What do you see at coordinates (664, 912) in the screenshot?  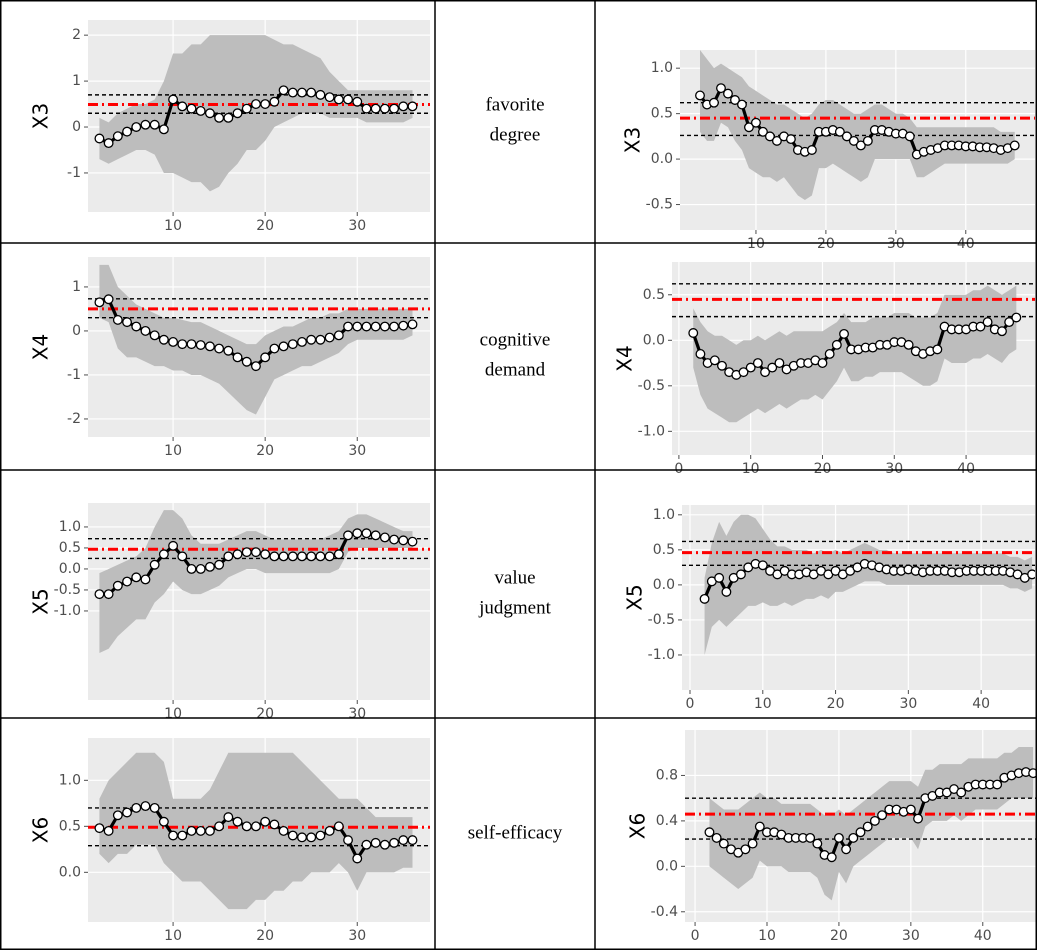 I see `y-tick-label: -0.4` at bounding box center [664, 912].